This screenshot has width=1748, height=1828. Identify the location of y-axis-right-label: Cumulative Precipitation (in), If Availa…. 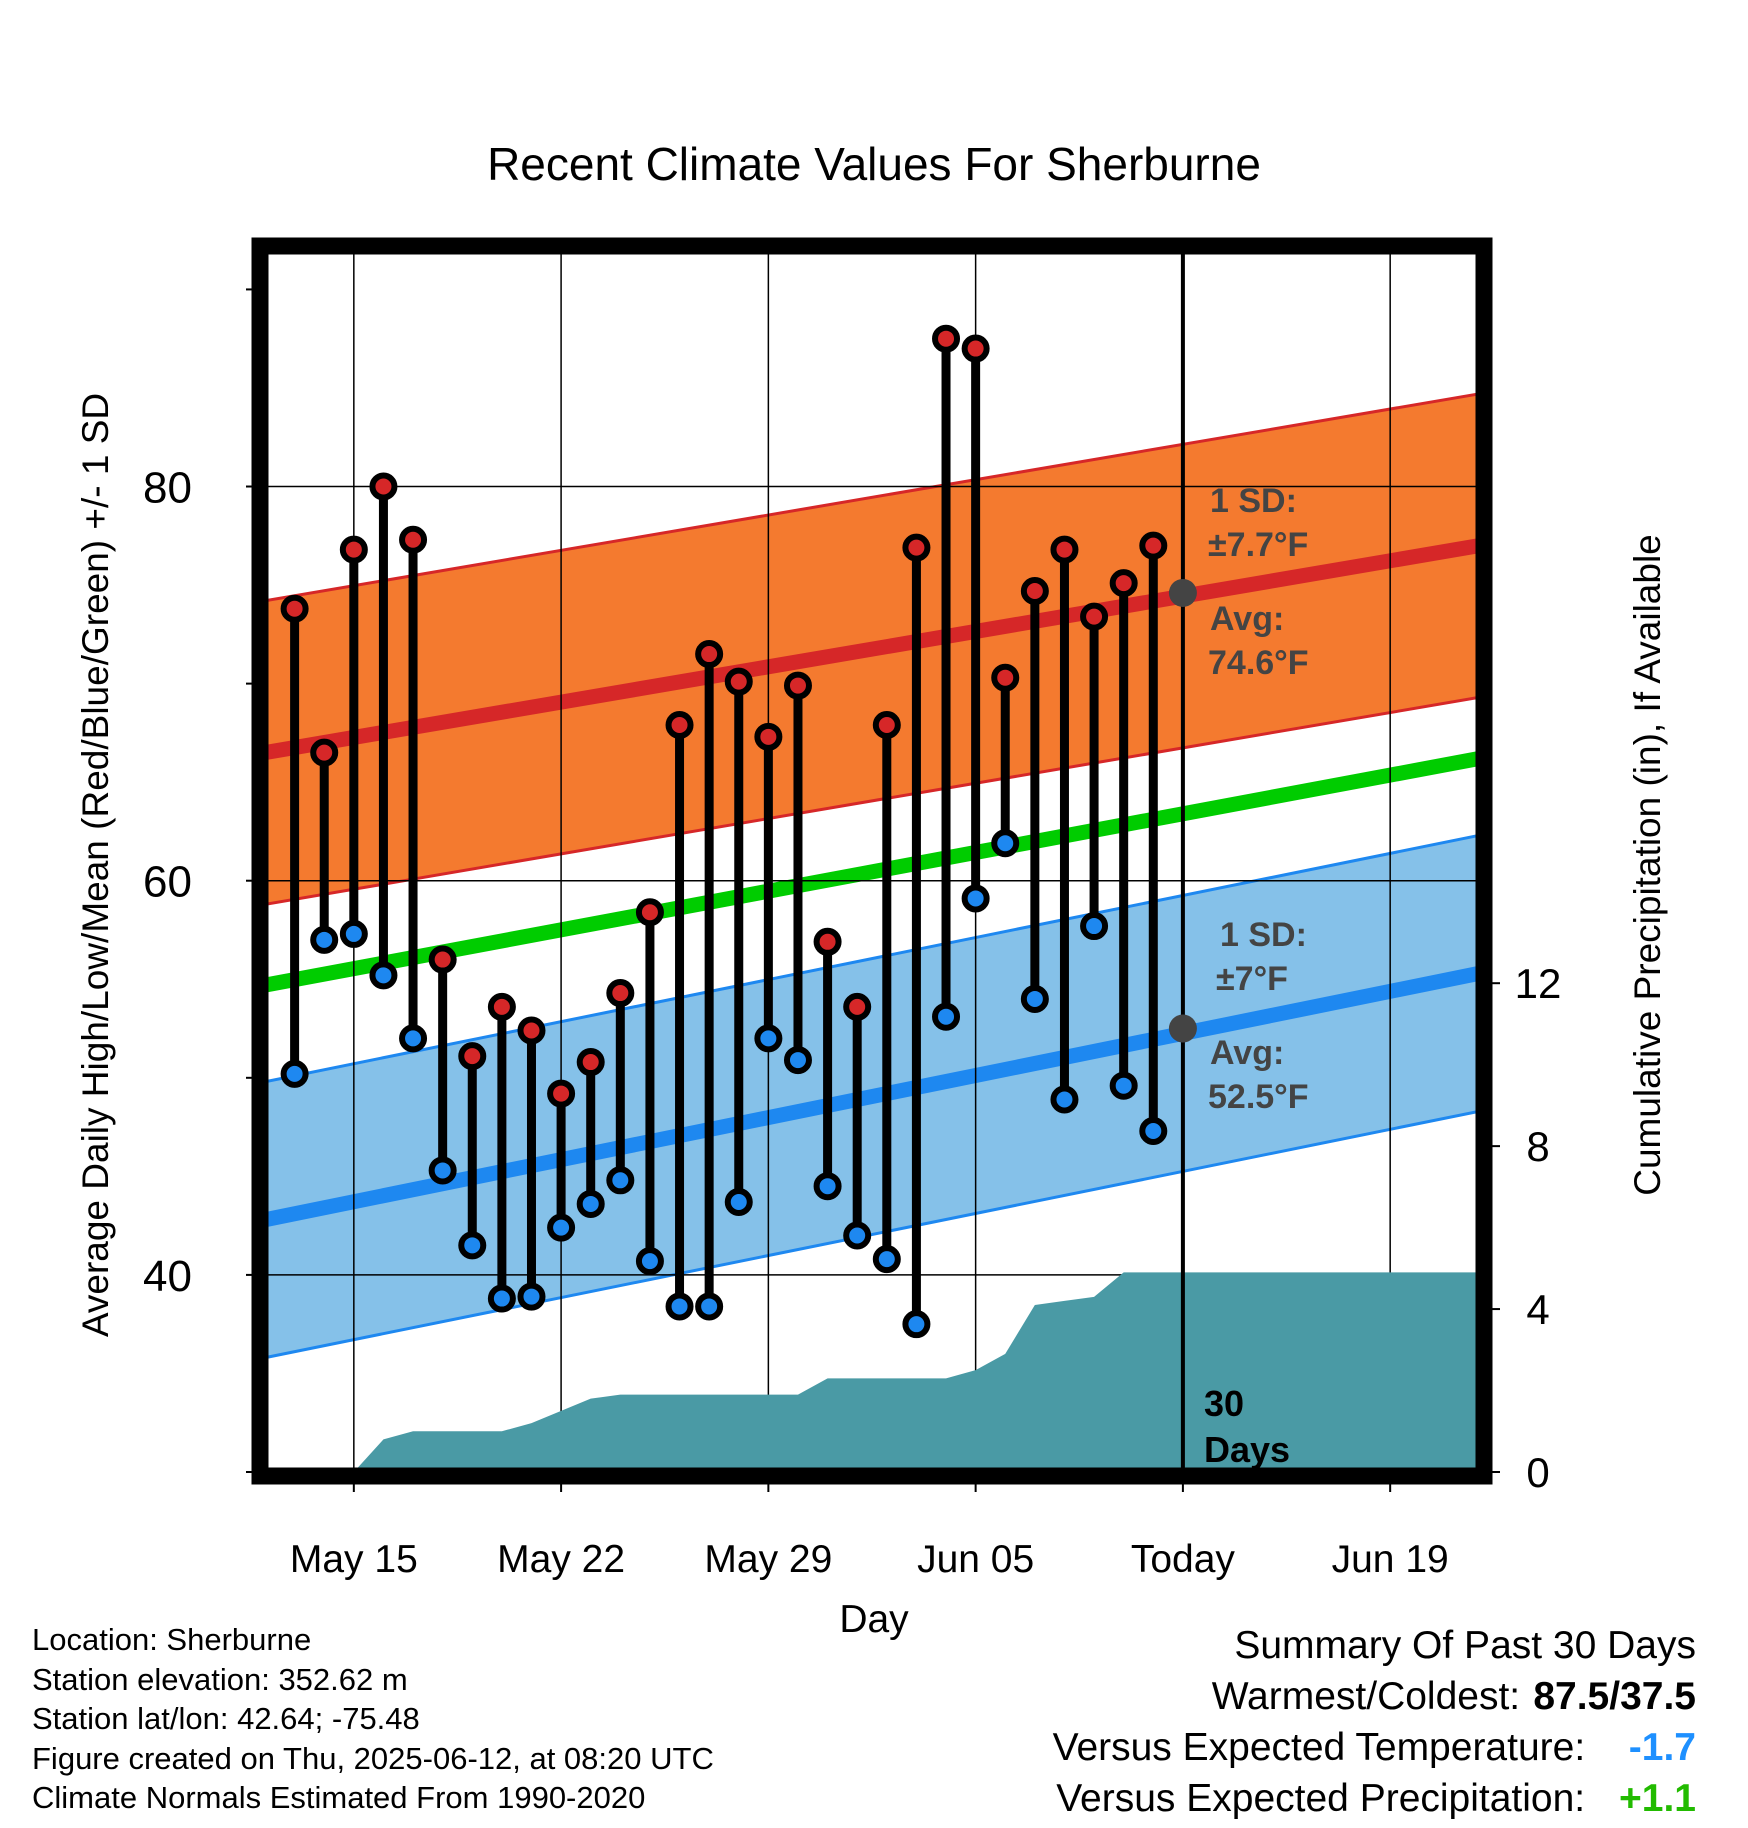
(1647, 865).